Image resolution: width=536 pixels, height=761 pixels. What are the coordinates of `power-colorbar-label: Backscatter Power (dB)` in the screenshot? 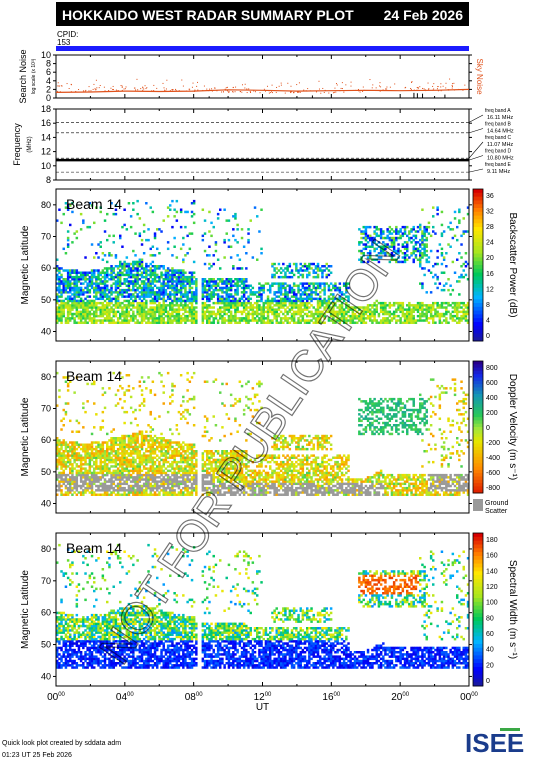 It's located at (512, 264).